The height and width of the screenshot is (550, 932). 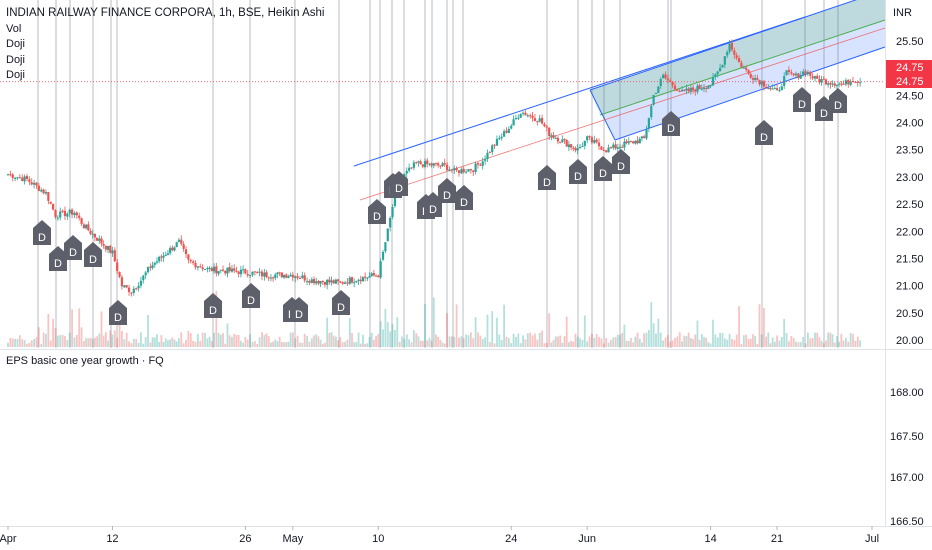 What do you see at coordinates (15, 59) in the screenshot?
I see `indicator-doji-2: Doji` at bounding box center [15, 59].